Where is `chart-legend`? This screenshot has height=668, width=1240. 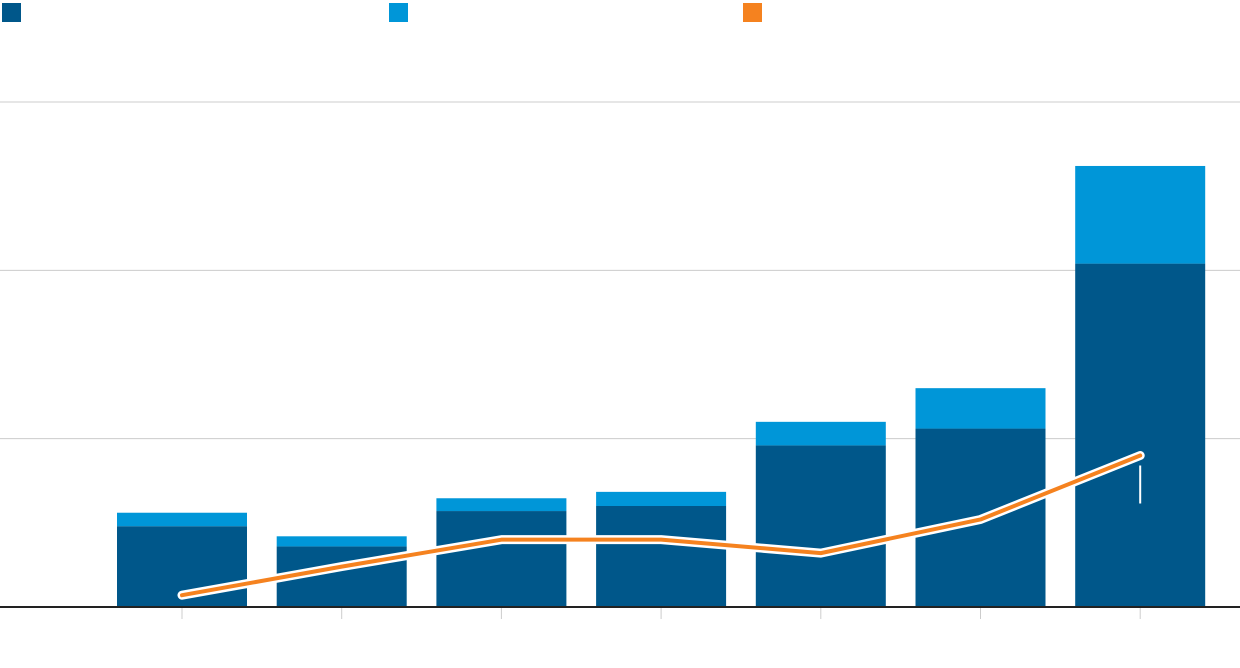
chart-legend is located at coordinates (382, 12).